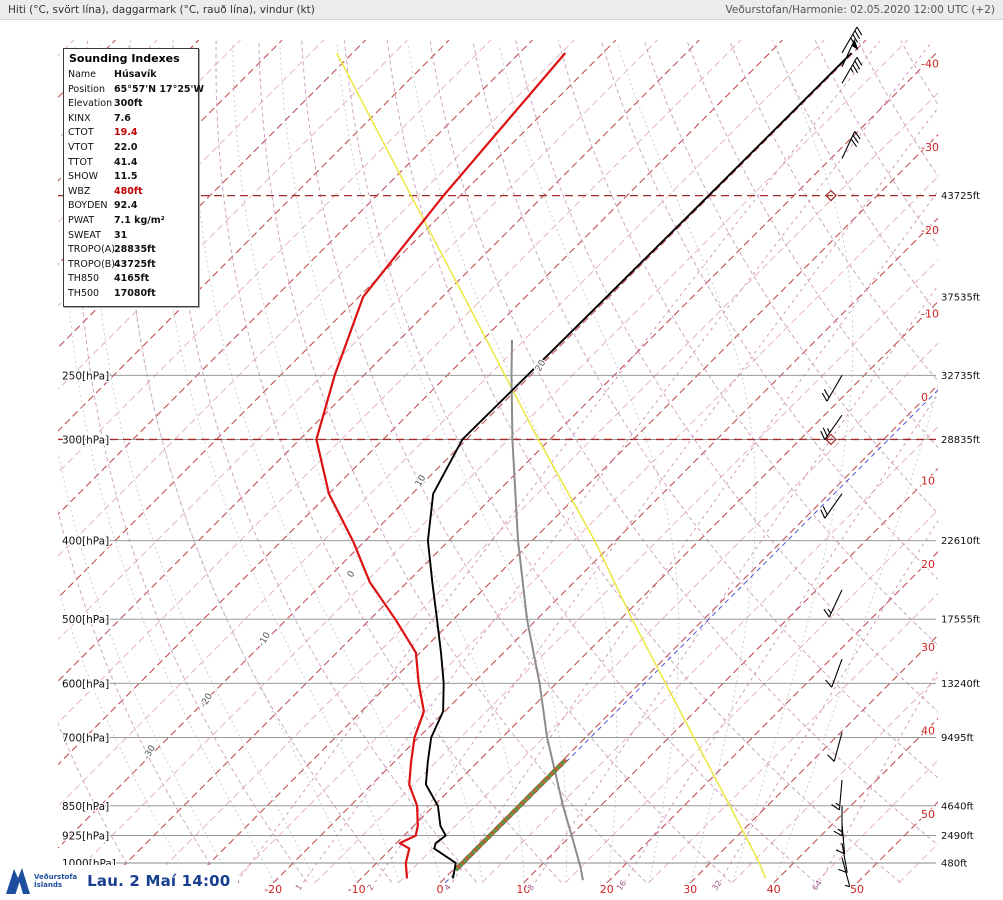  I want to click on index-row: PWAT 7.1 kg/m², so click(131, 221).